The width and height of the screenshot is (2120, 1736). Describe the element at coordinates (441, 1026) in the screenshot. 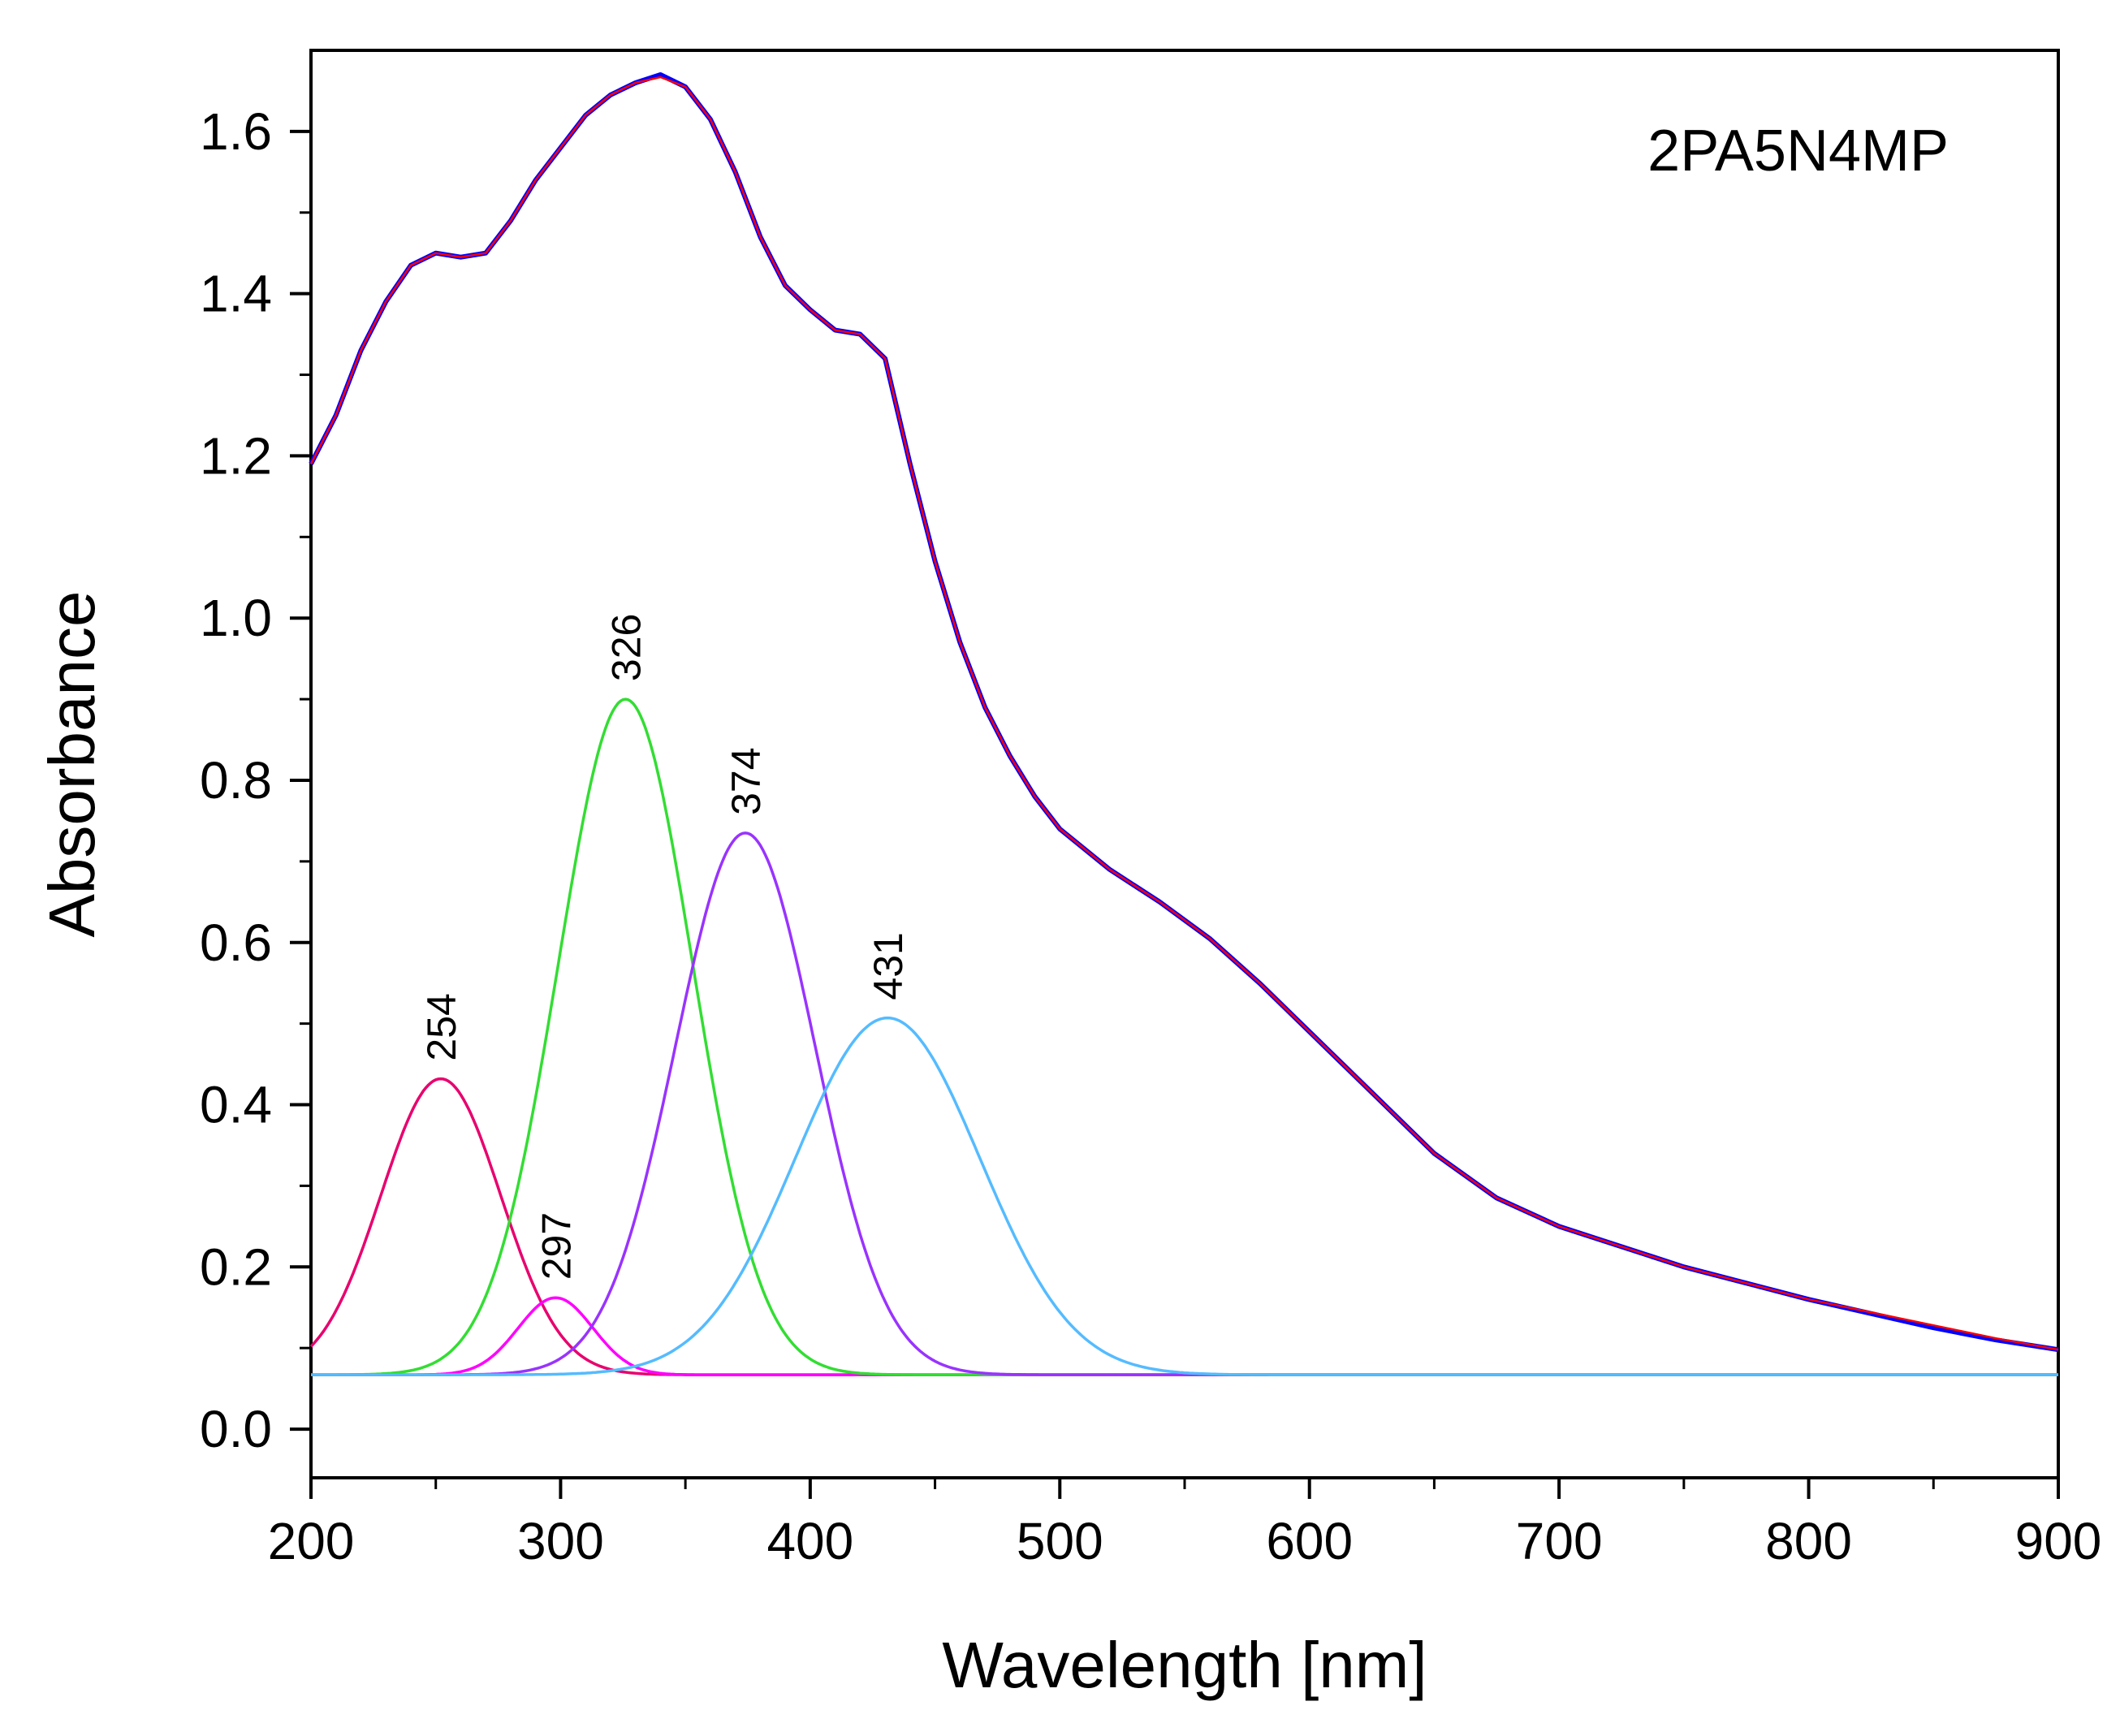

I see `peak-label-254: 254` at that location.